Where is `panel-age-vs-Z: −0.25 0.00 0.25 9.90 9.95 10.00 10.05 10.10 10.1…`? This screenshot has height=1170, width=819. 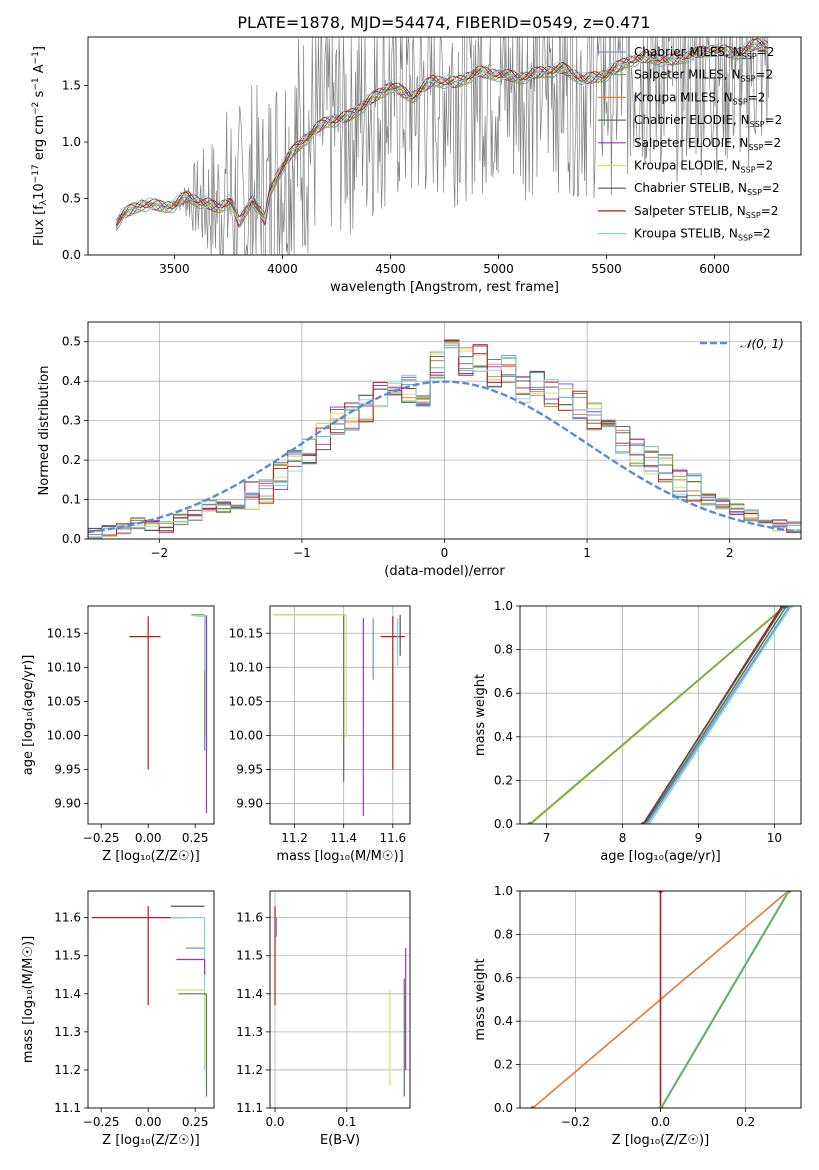 panel-age-vs-Z: −0.25 0.00 0.25 9.90 9.95 10.00 10.05 10.10 10.1… is located at coordinates (118, 734).